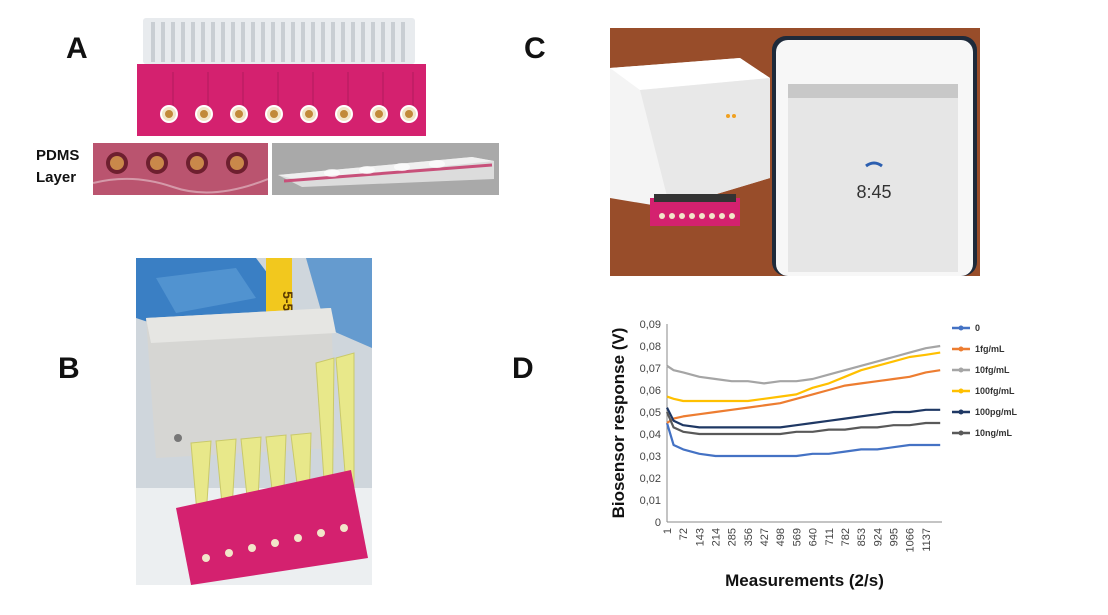 The width and height of the screenshot is (1108, 615). What do you see at coordinates (994, 433) in the screenshot?
I see `legend-label-5: 10ng/mL` at bounding box center [994, 433].